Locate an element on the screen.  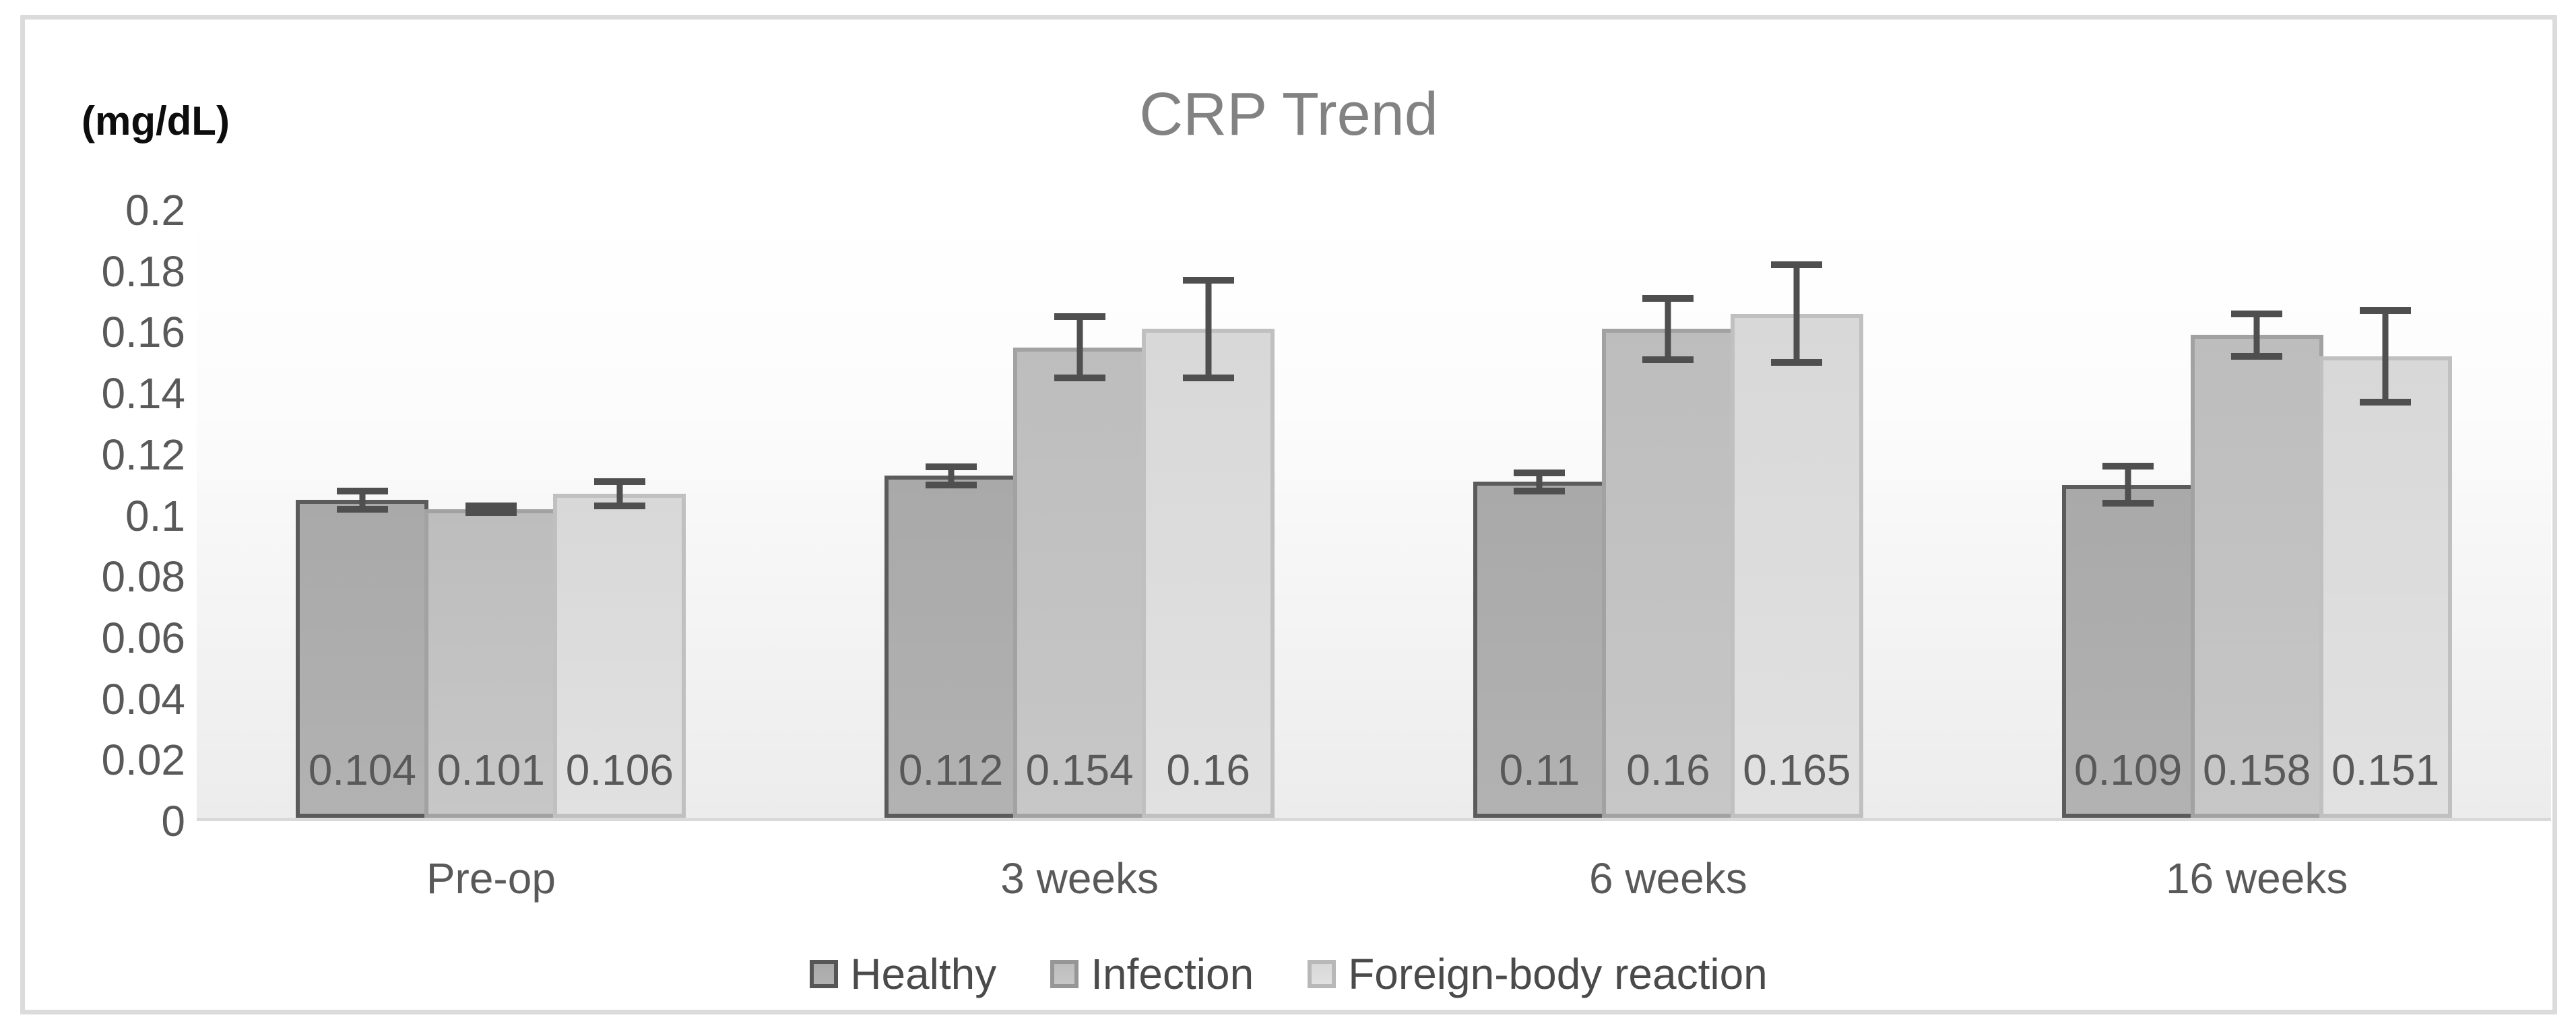
bar-group-3-weeks: 0.112 0.154 0.16 is located at coordinates (1080, 514).